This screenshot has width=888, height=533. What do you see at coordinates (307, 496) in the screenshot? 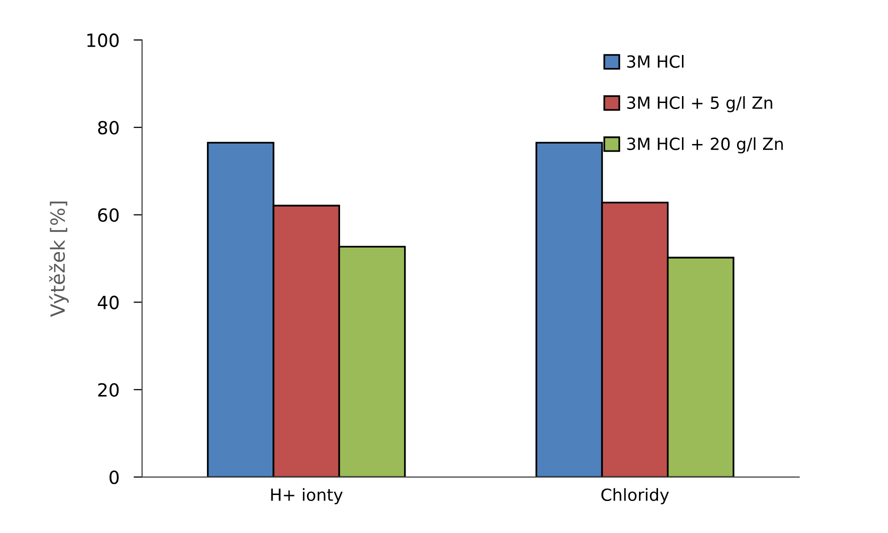
I see `x-tick-label: H+ ionty` at bounding box center [307, 496].